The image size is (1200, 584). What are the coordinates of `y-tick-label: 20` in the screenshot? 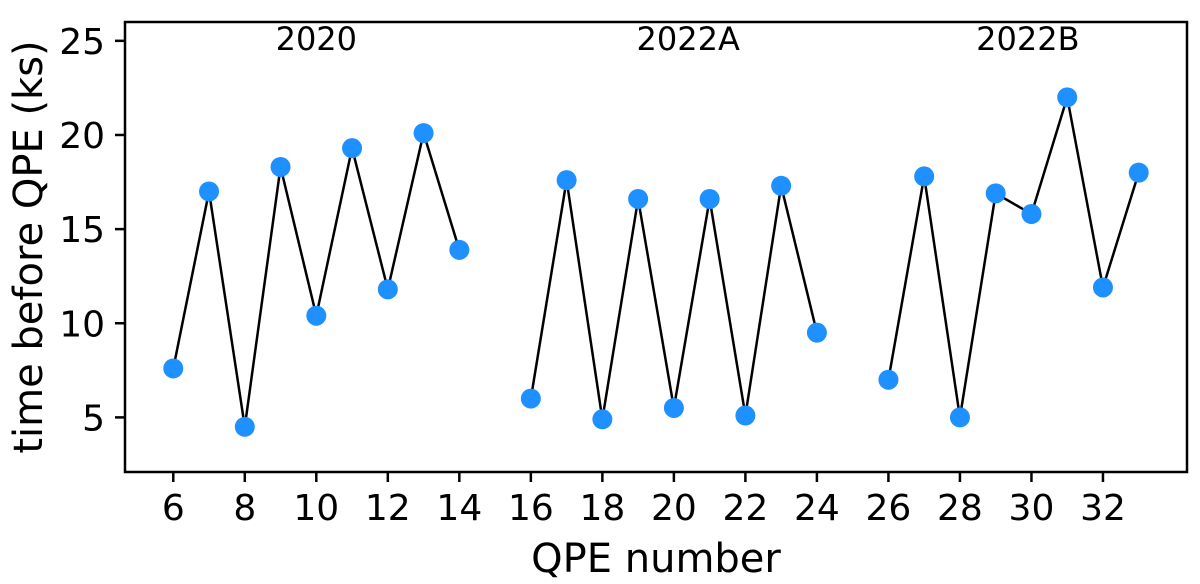 It's located at (82, 136).